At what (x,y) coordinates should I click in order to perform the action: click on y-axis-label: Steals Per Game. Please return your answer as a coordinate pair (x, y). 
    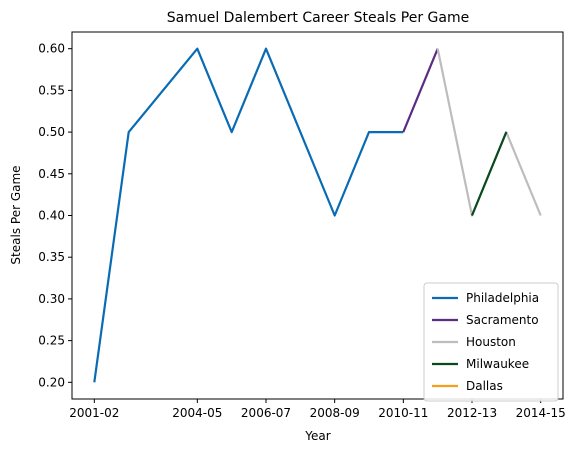
    Looking at the image, I should click on (16, 214).